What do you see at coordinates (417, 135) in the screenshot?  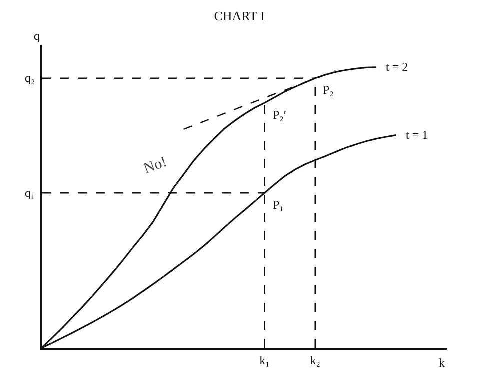 I see `series-label: t = 1` at bounding box center [417, 135].